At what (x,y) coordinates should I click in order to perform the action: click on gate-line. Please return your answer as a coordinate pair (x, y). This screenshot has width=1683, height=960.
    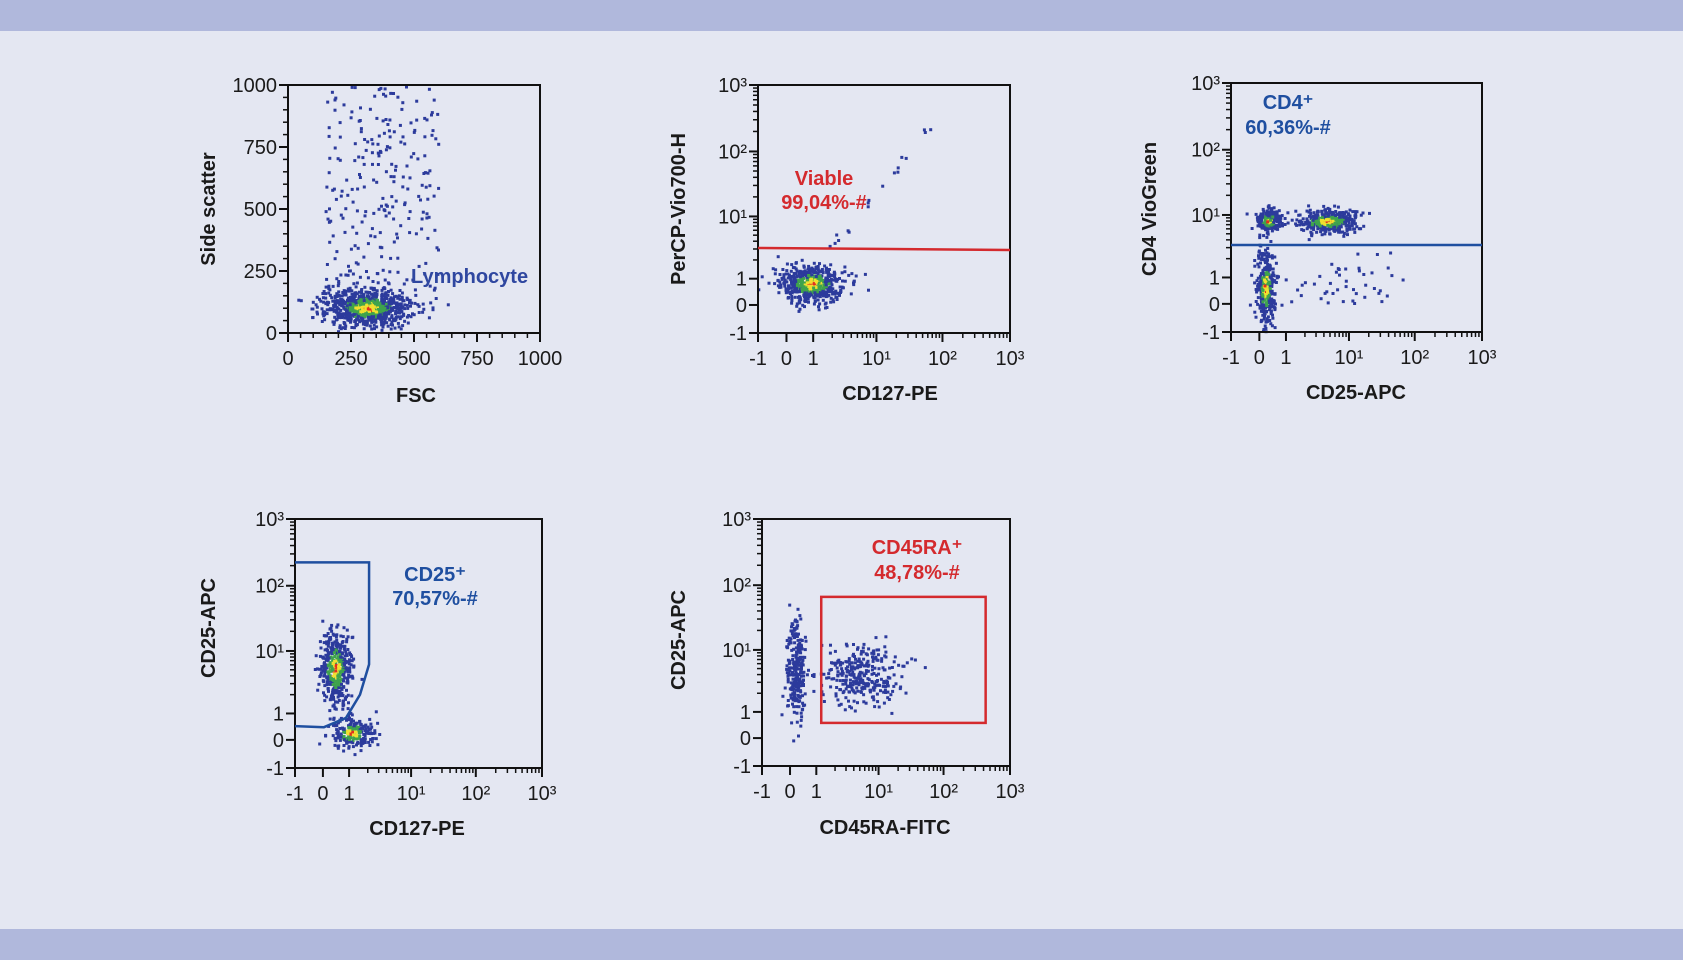
    Looking at the image, I should click on (884, 249).